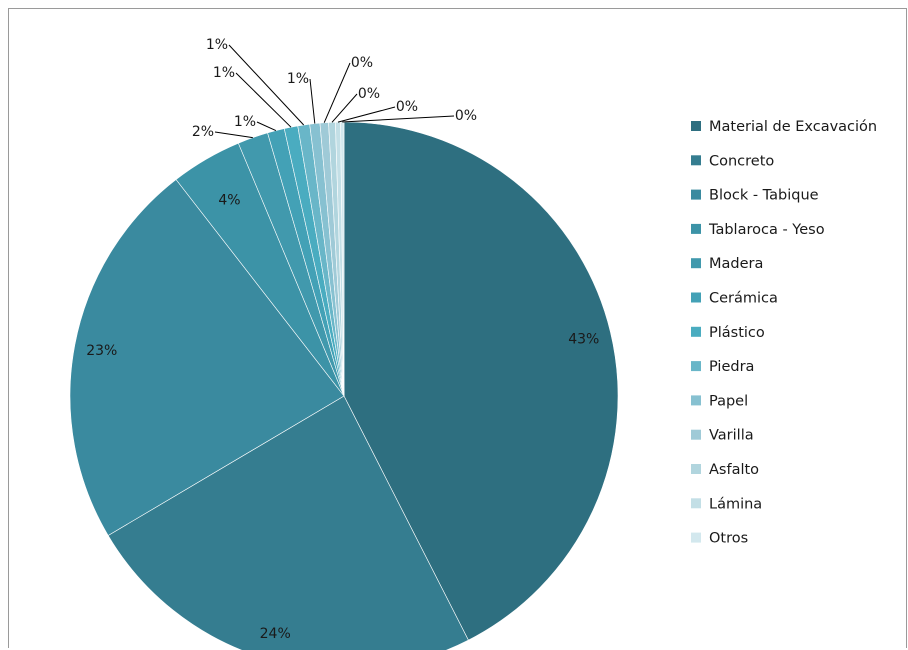  What do you see at coordinates (696, 297) in the screenshot?
I see `legend-swatch-ceramica` at bounding box center [696, 297].